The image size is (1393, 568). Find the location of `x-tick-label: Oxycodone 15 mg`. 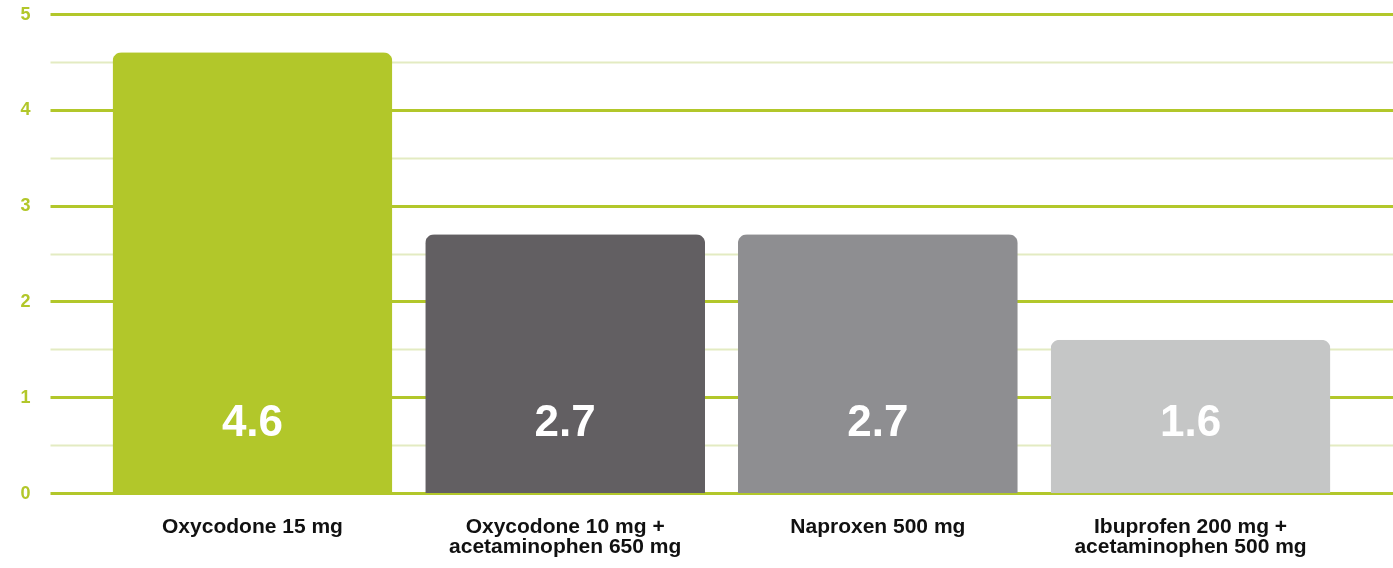

x-tick-label: Oxycodone 15 mg is located at coordinates (252, 525).